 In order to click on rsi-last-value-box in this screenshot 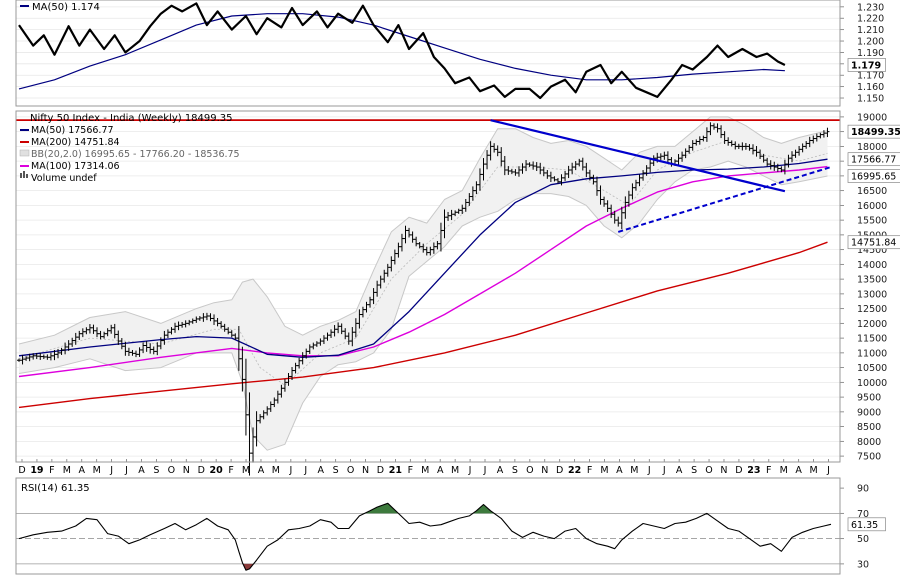, I will do `click(866, 524)`.